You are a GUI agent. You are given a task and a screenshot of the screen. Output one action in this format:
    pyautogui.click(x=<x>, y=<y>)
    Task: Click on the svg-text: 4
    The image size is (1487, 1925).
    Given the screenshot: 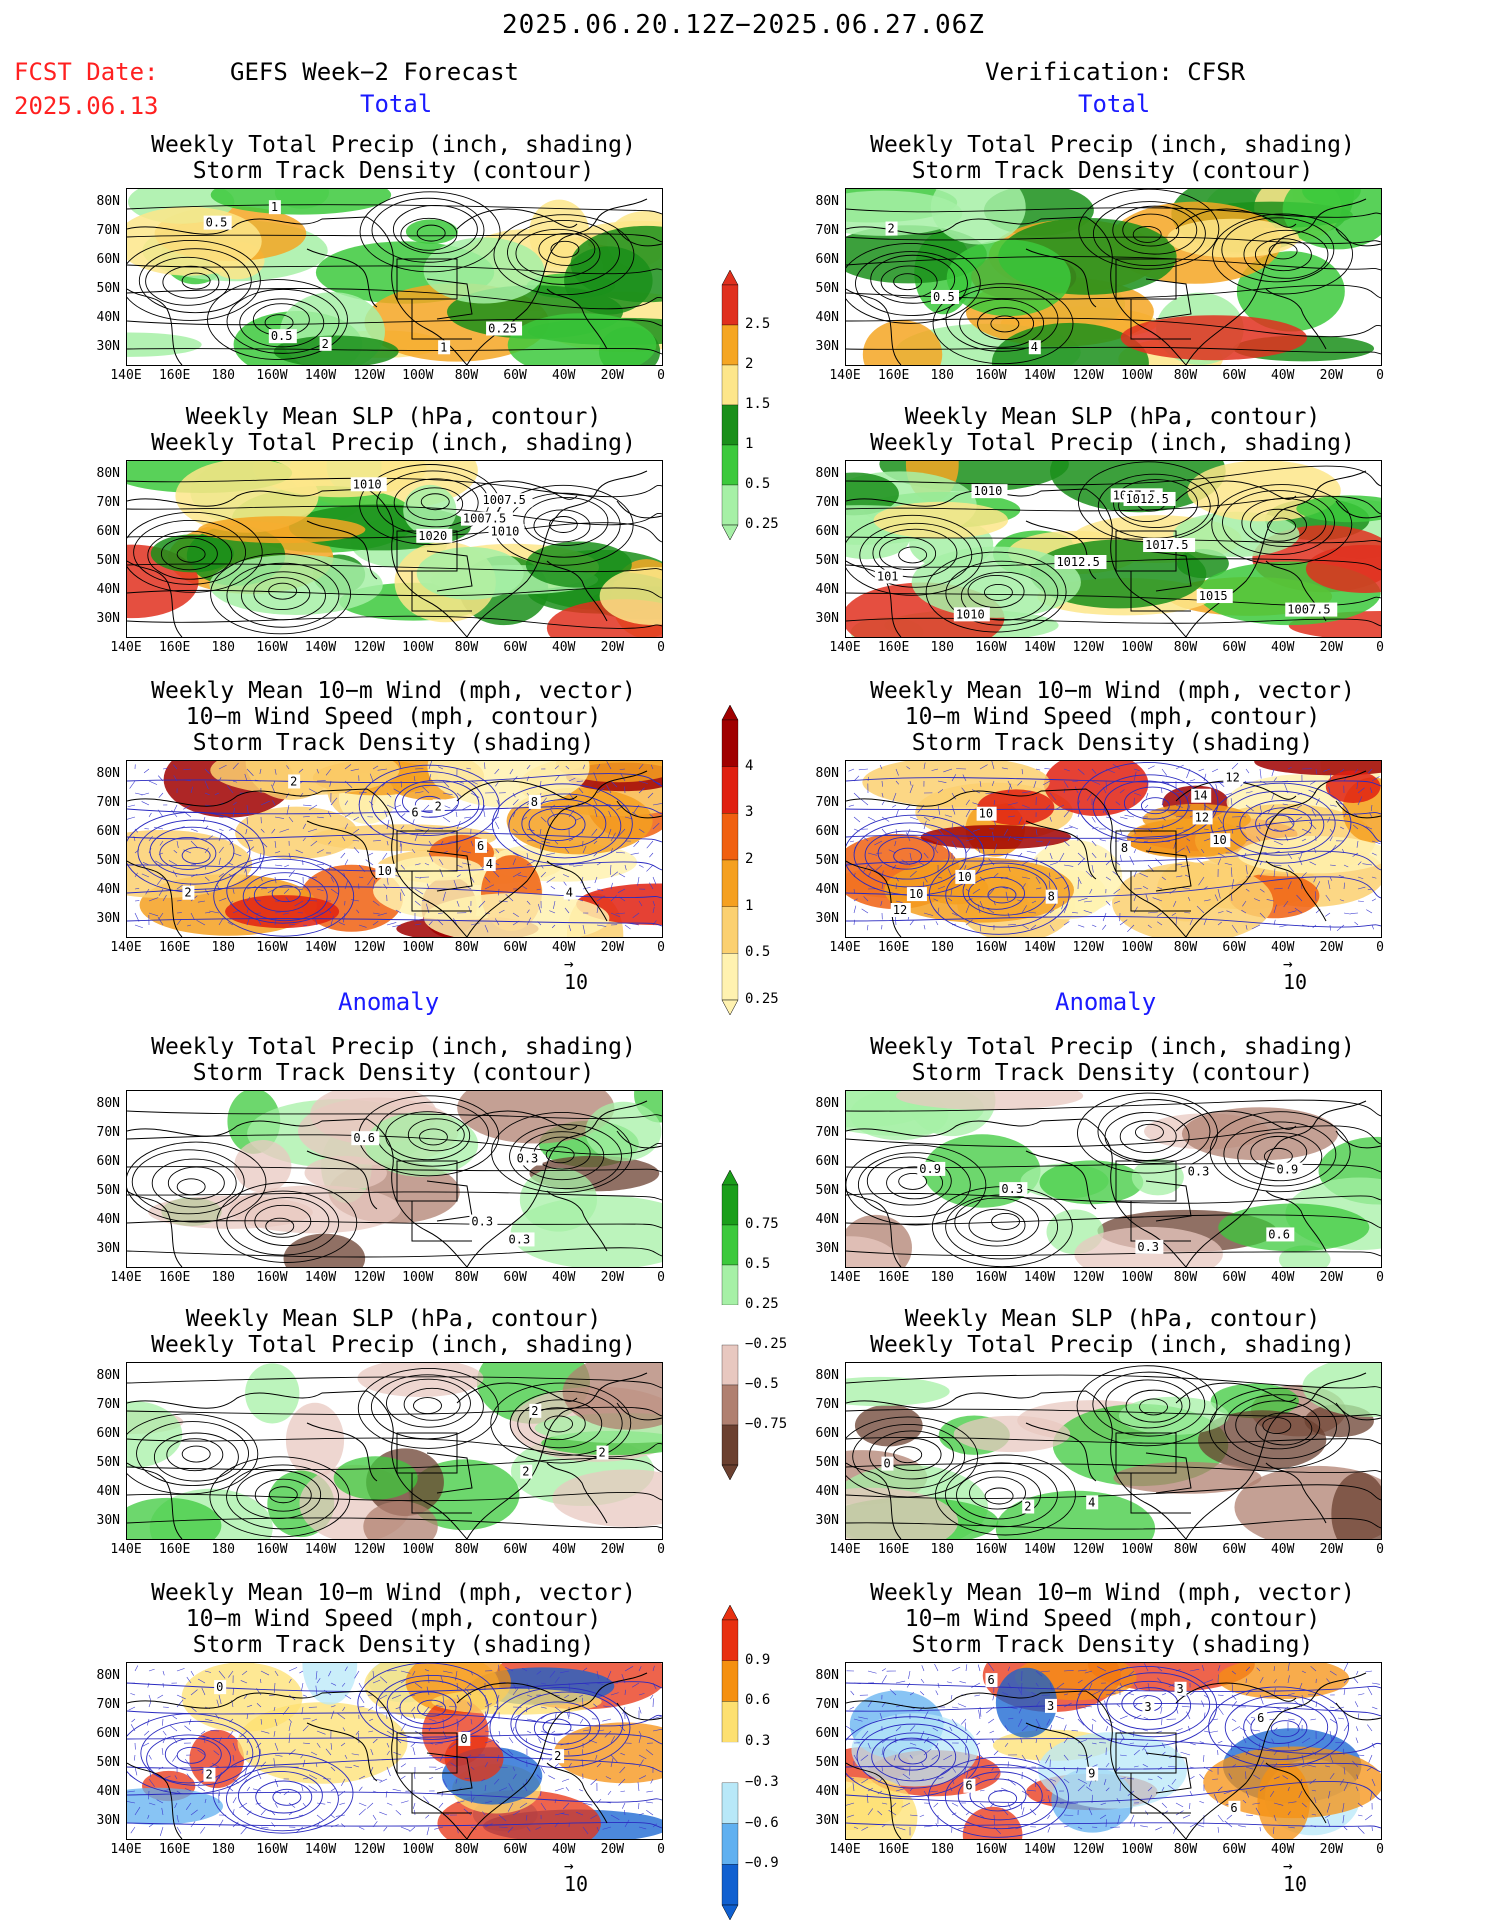 What is the action you would take?
    pyautogui.click(x=1091, y=1502)
    